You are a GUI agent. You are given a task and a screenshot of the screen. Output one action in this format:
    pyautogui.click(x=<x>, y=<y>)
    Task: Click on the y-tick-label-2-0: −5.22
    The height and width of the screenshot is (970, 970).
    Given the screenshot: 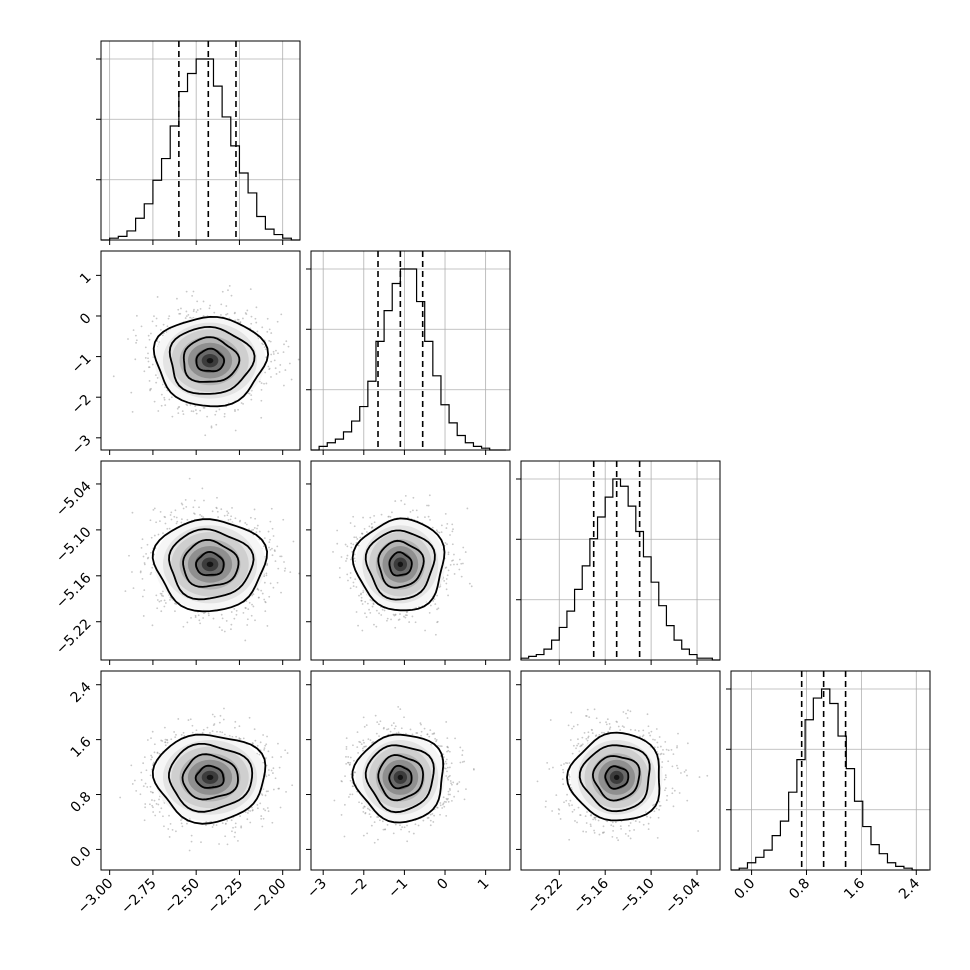 What is the action you would take?
    pyautogui.click(x=74, y=637)
    